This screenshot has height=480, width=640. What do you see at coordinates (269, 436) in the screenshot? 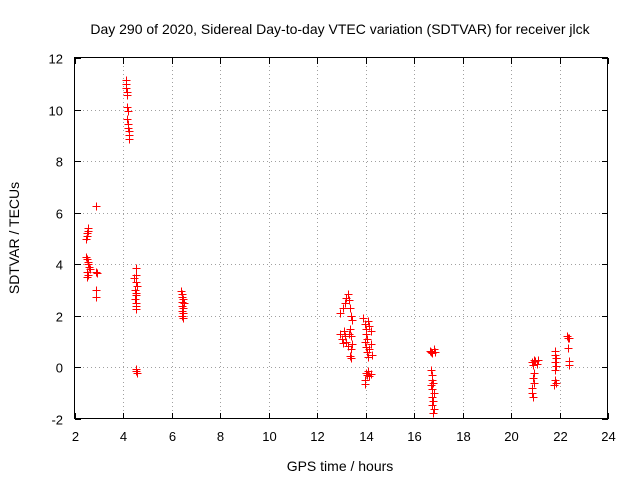
I see `x-tick-label: 10` at bounding box center [269, 436].